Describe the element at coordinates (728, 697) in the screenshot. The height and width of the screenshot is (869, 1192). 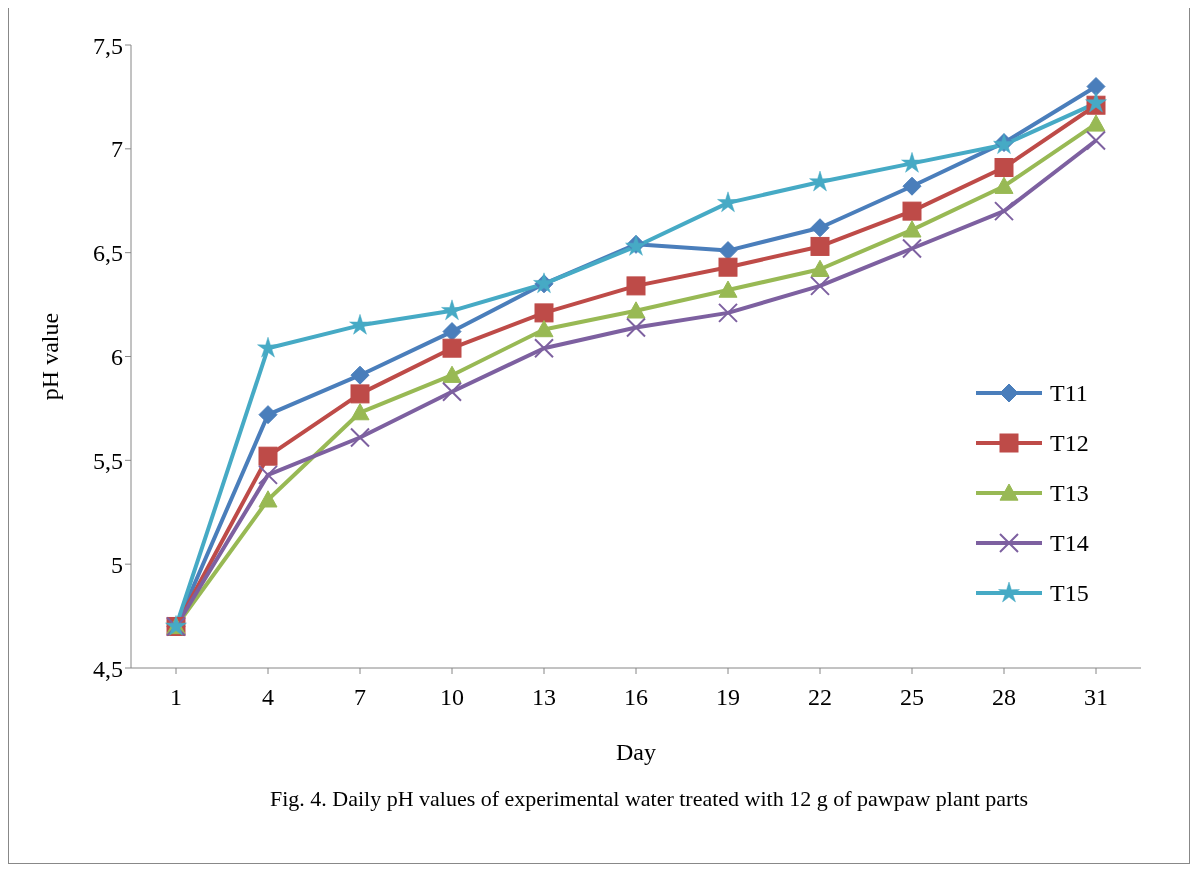
I see `x-tick-label: 19` at that location.